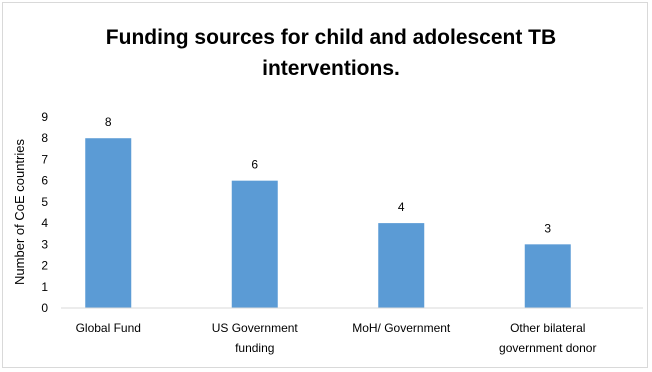  What do you see at coordinates (44, 287) in the screenshot?
I see `y-tick-label: 1` at bounding box center [44, 287].